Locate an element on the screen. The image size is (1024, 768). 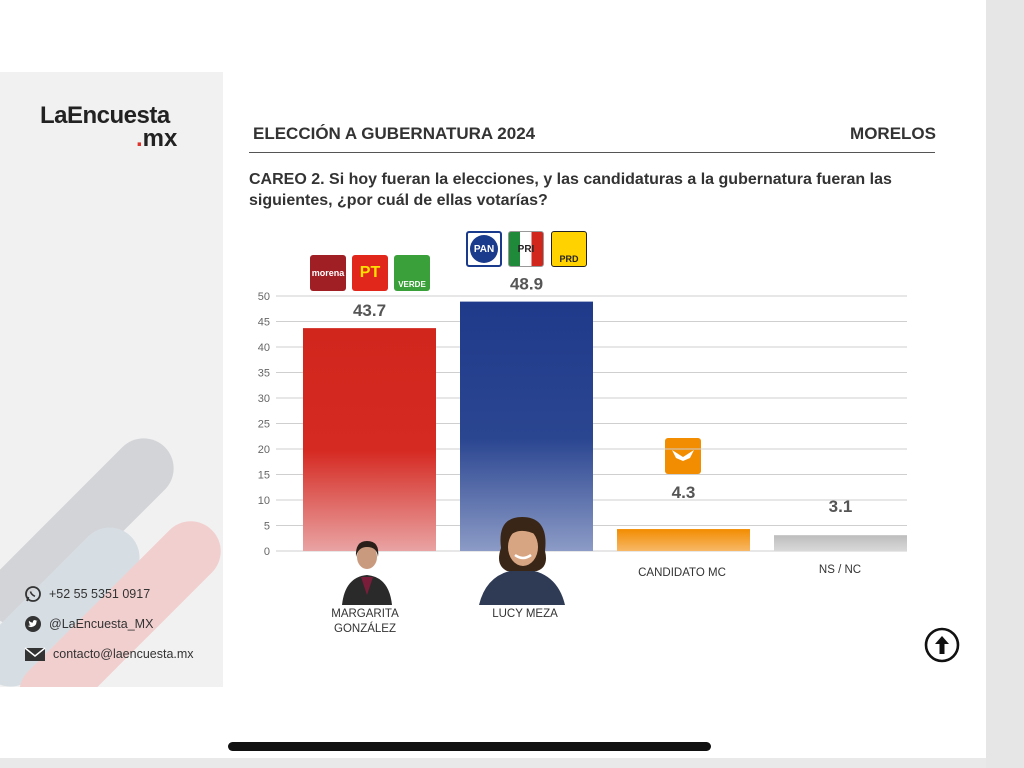
pt-text: PT is located at coordinates (370, 272).